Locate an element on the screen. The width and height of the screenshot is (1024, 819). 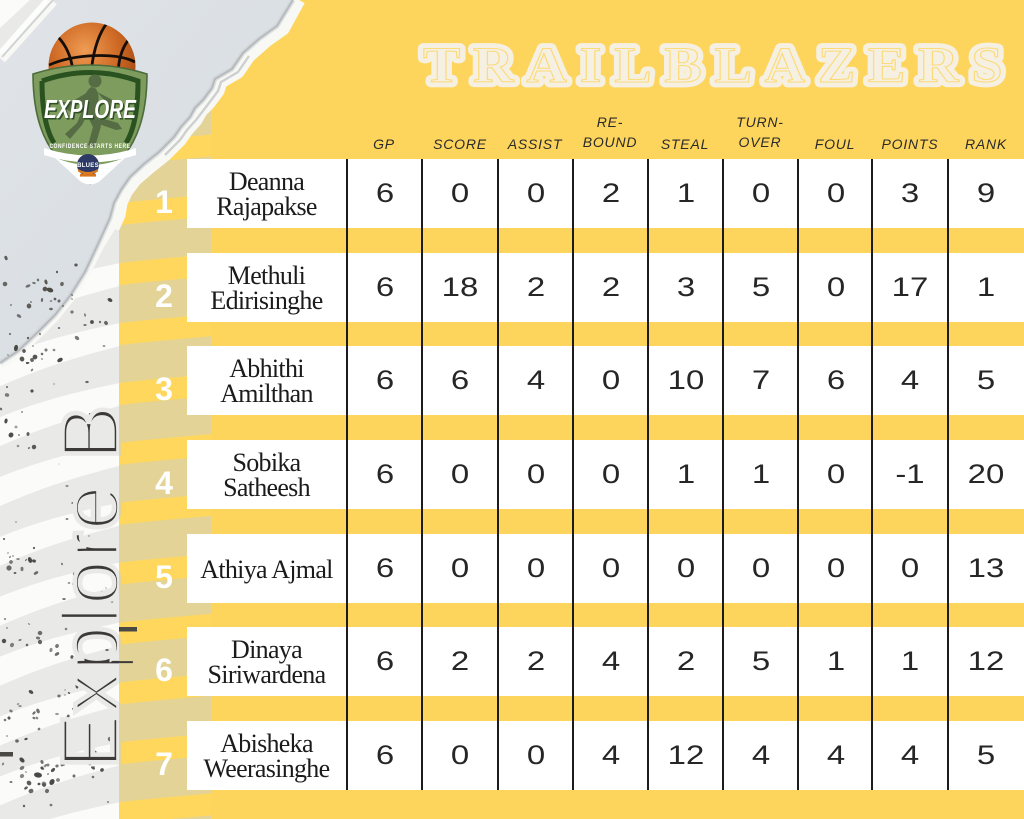
svg-text: CONFIDENCE STARTS HERE is located at coordinates (90, 147).